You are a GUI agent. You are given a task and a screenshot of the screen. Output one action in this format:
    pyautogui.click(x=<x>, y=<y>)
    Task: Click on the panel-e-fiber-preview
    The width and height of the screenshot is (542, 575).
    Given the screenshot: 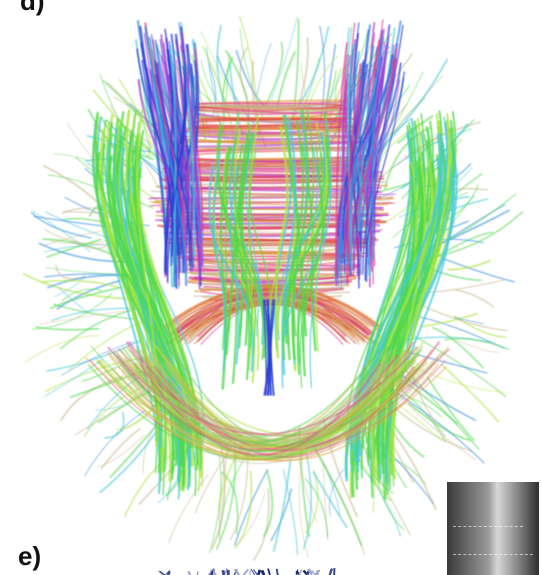 What is the action you would take?
    pyautogui.click(x=246, y=571)
    